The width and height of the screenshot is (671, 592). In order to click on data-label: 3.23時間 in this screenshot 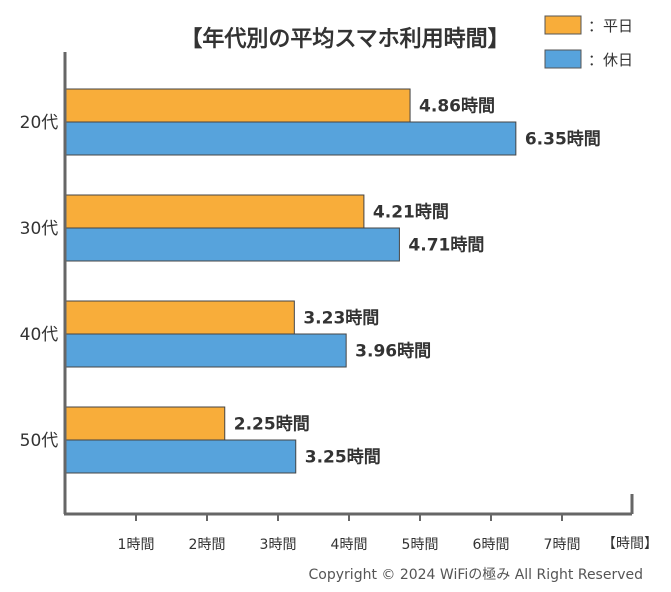, I will do `click(341, 318)`.